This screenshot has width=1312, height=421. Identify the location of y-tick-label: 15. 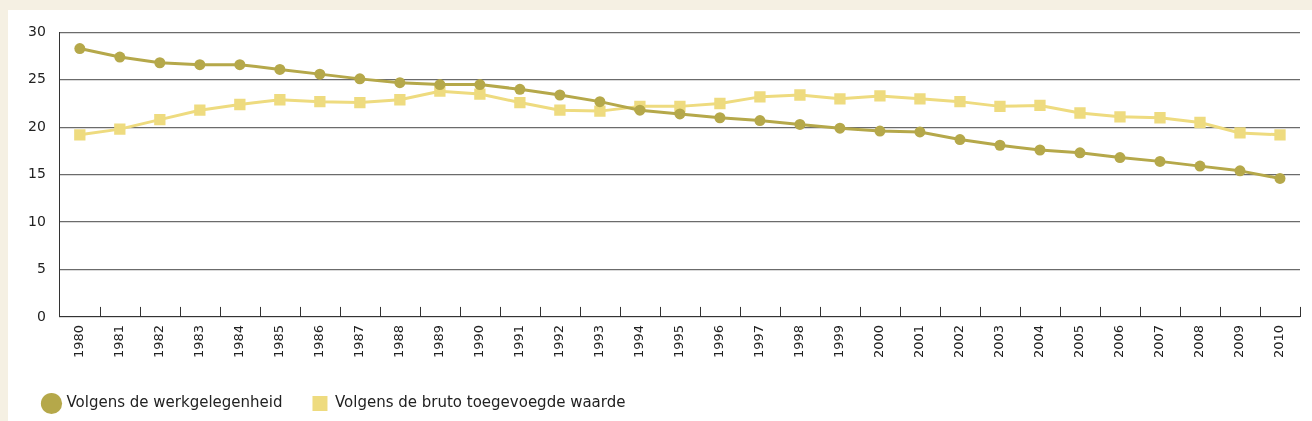
(36, 173).